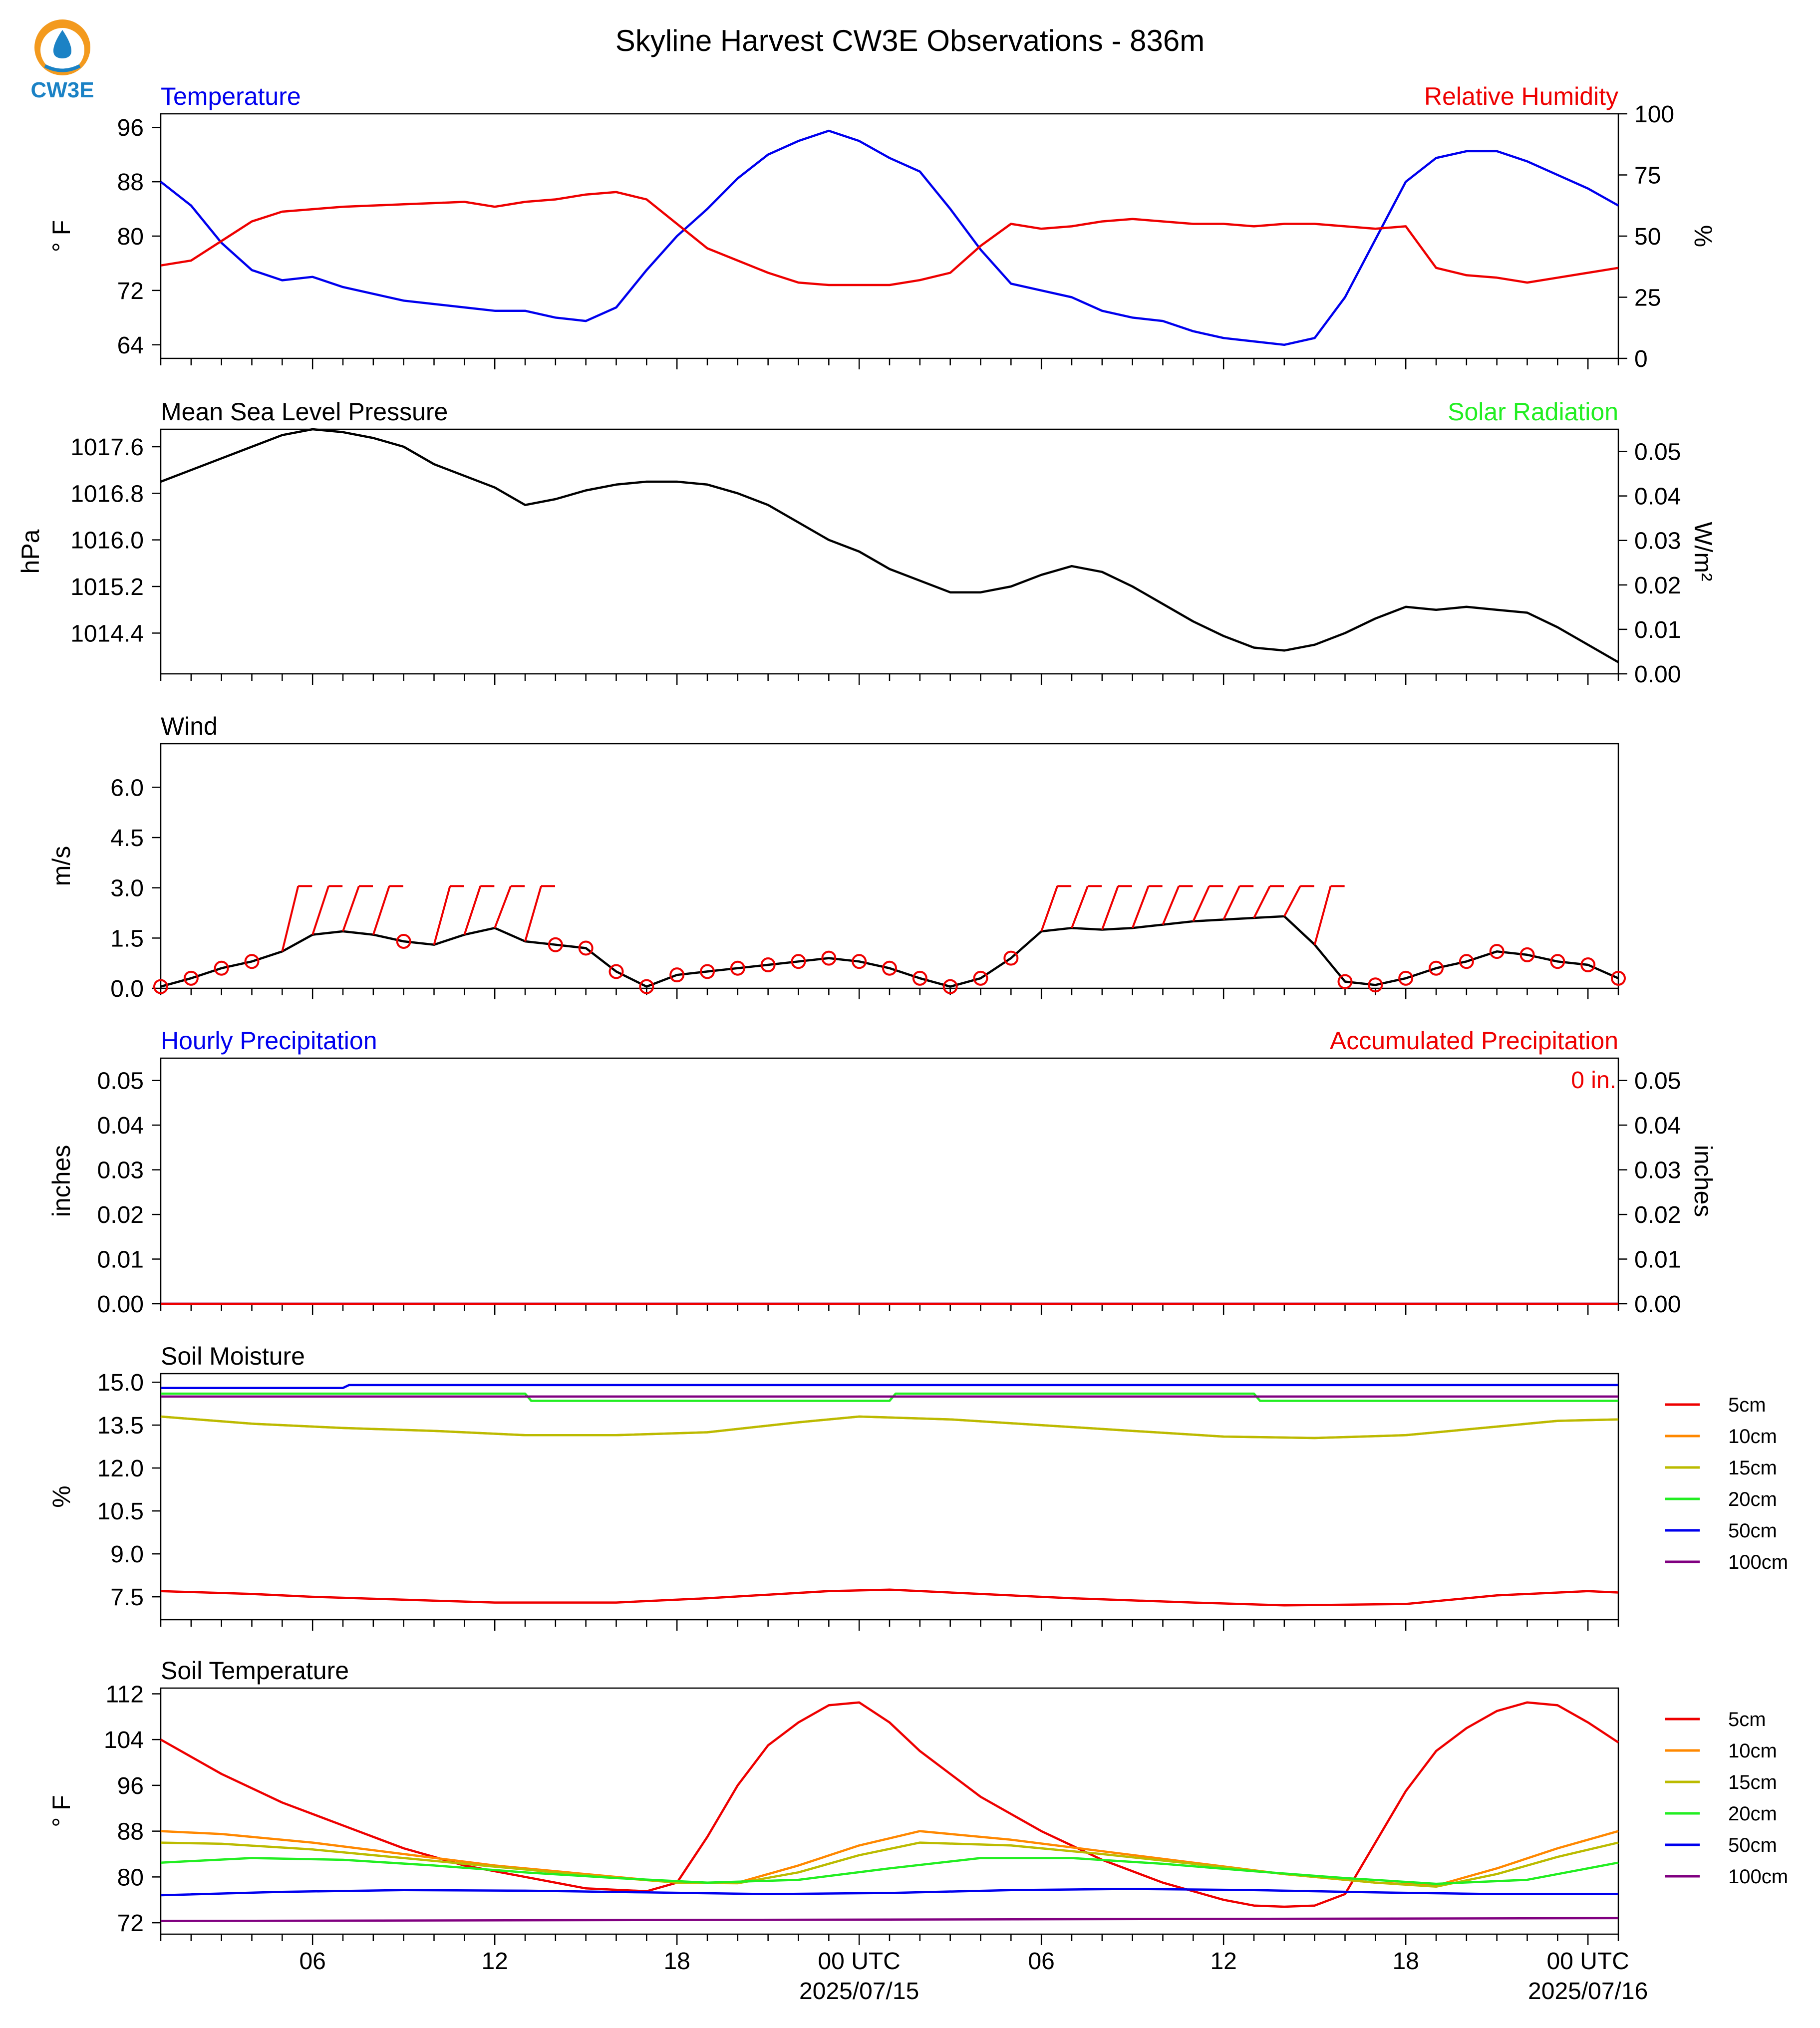 This screenshot has width=1820, height=2028. What do you see at coordinates (836, 857) in the screenshot?
I see `panel-wind: Wind 0.0 1.5 3.0 4.5 6.0 m/s` at bounding box center [836, 857].